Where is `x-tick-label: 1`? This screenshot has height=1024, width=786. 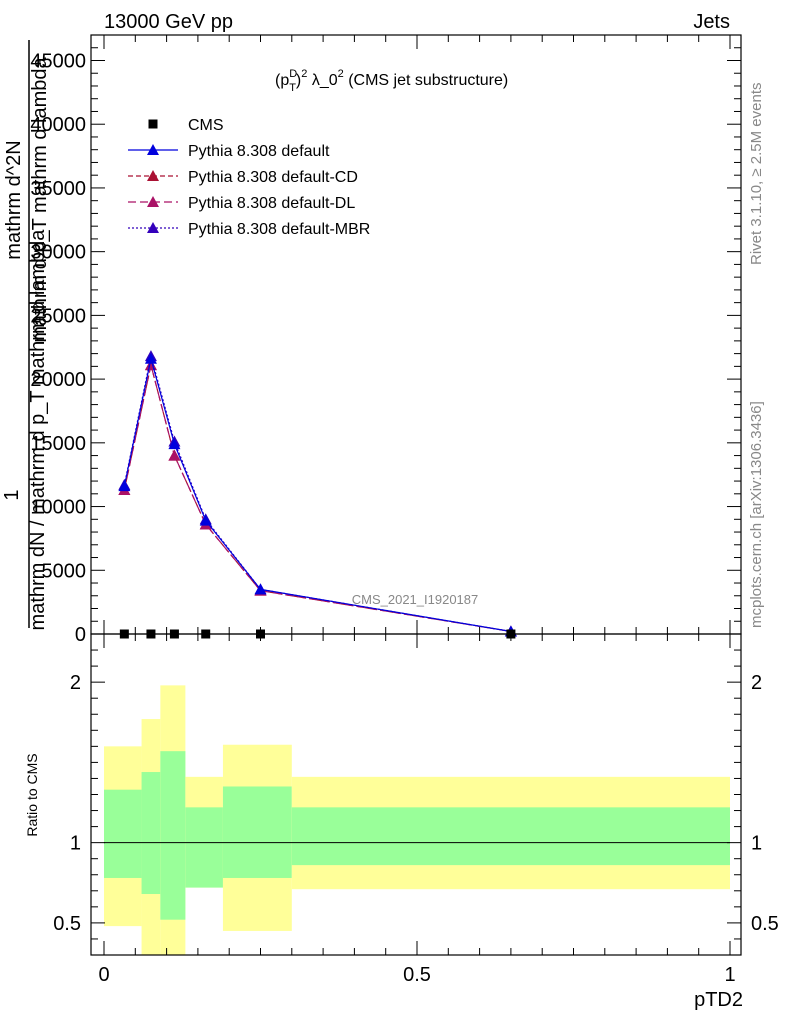 x-tick-label: 1 is located at coordinates (729, 975).